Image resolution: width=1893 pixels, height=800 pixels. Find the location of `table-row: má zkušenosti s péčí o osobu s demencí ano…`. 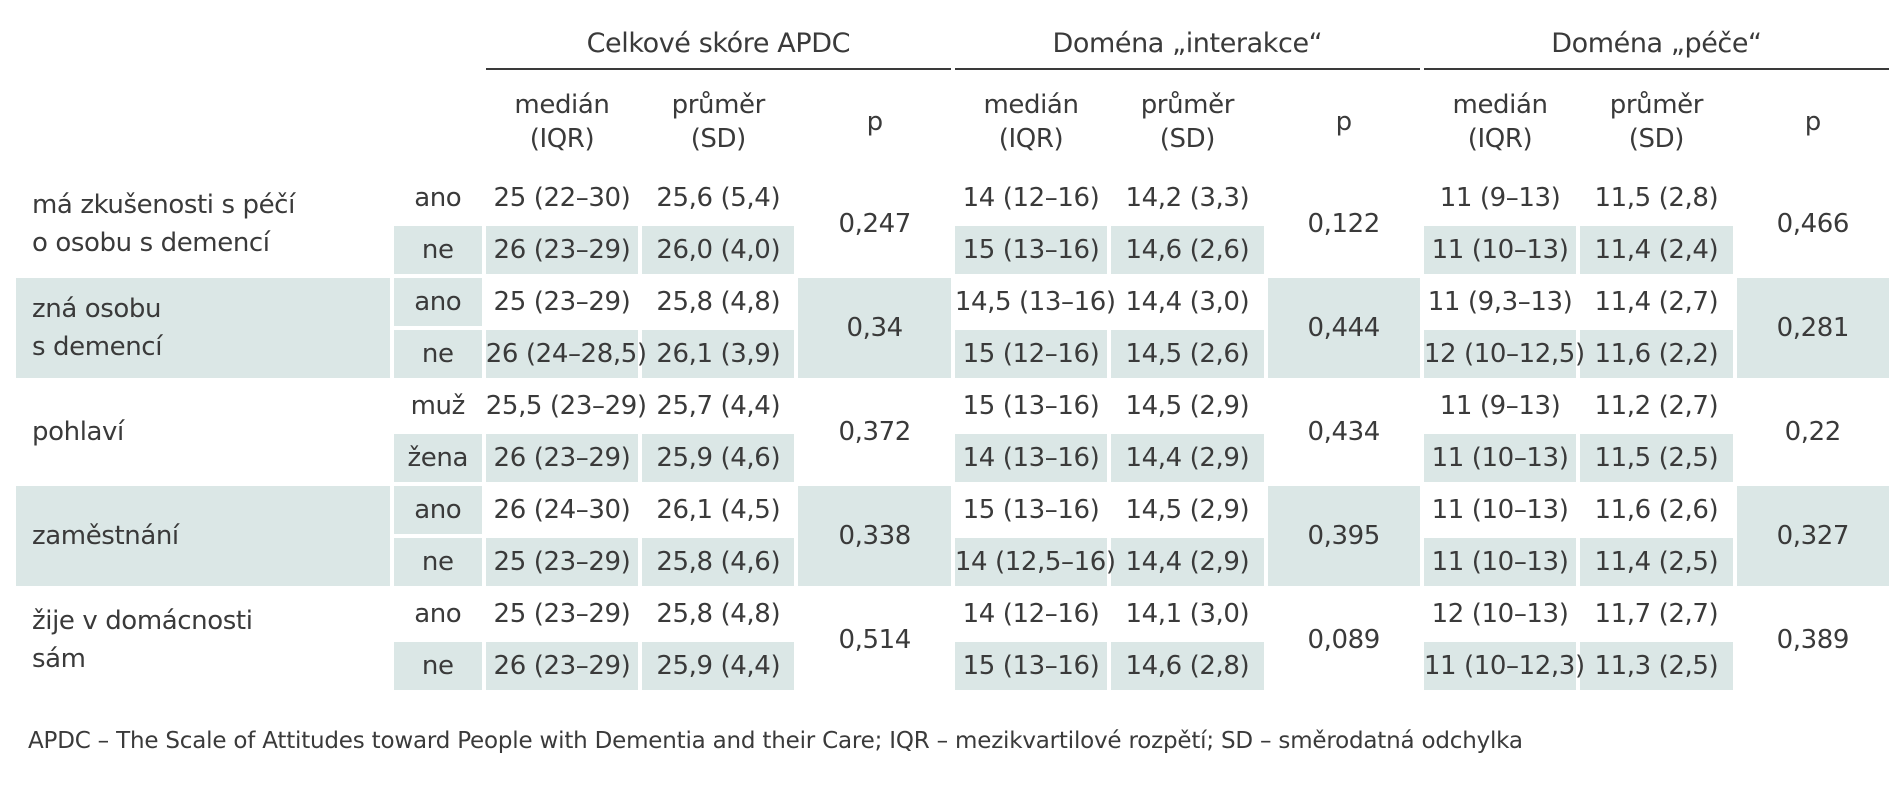

table-row: má zkušenosti s péčí o osobu s demencí ano… is located at coordinates (952, 216).